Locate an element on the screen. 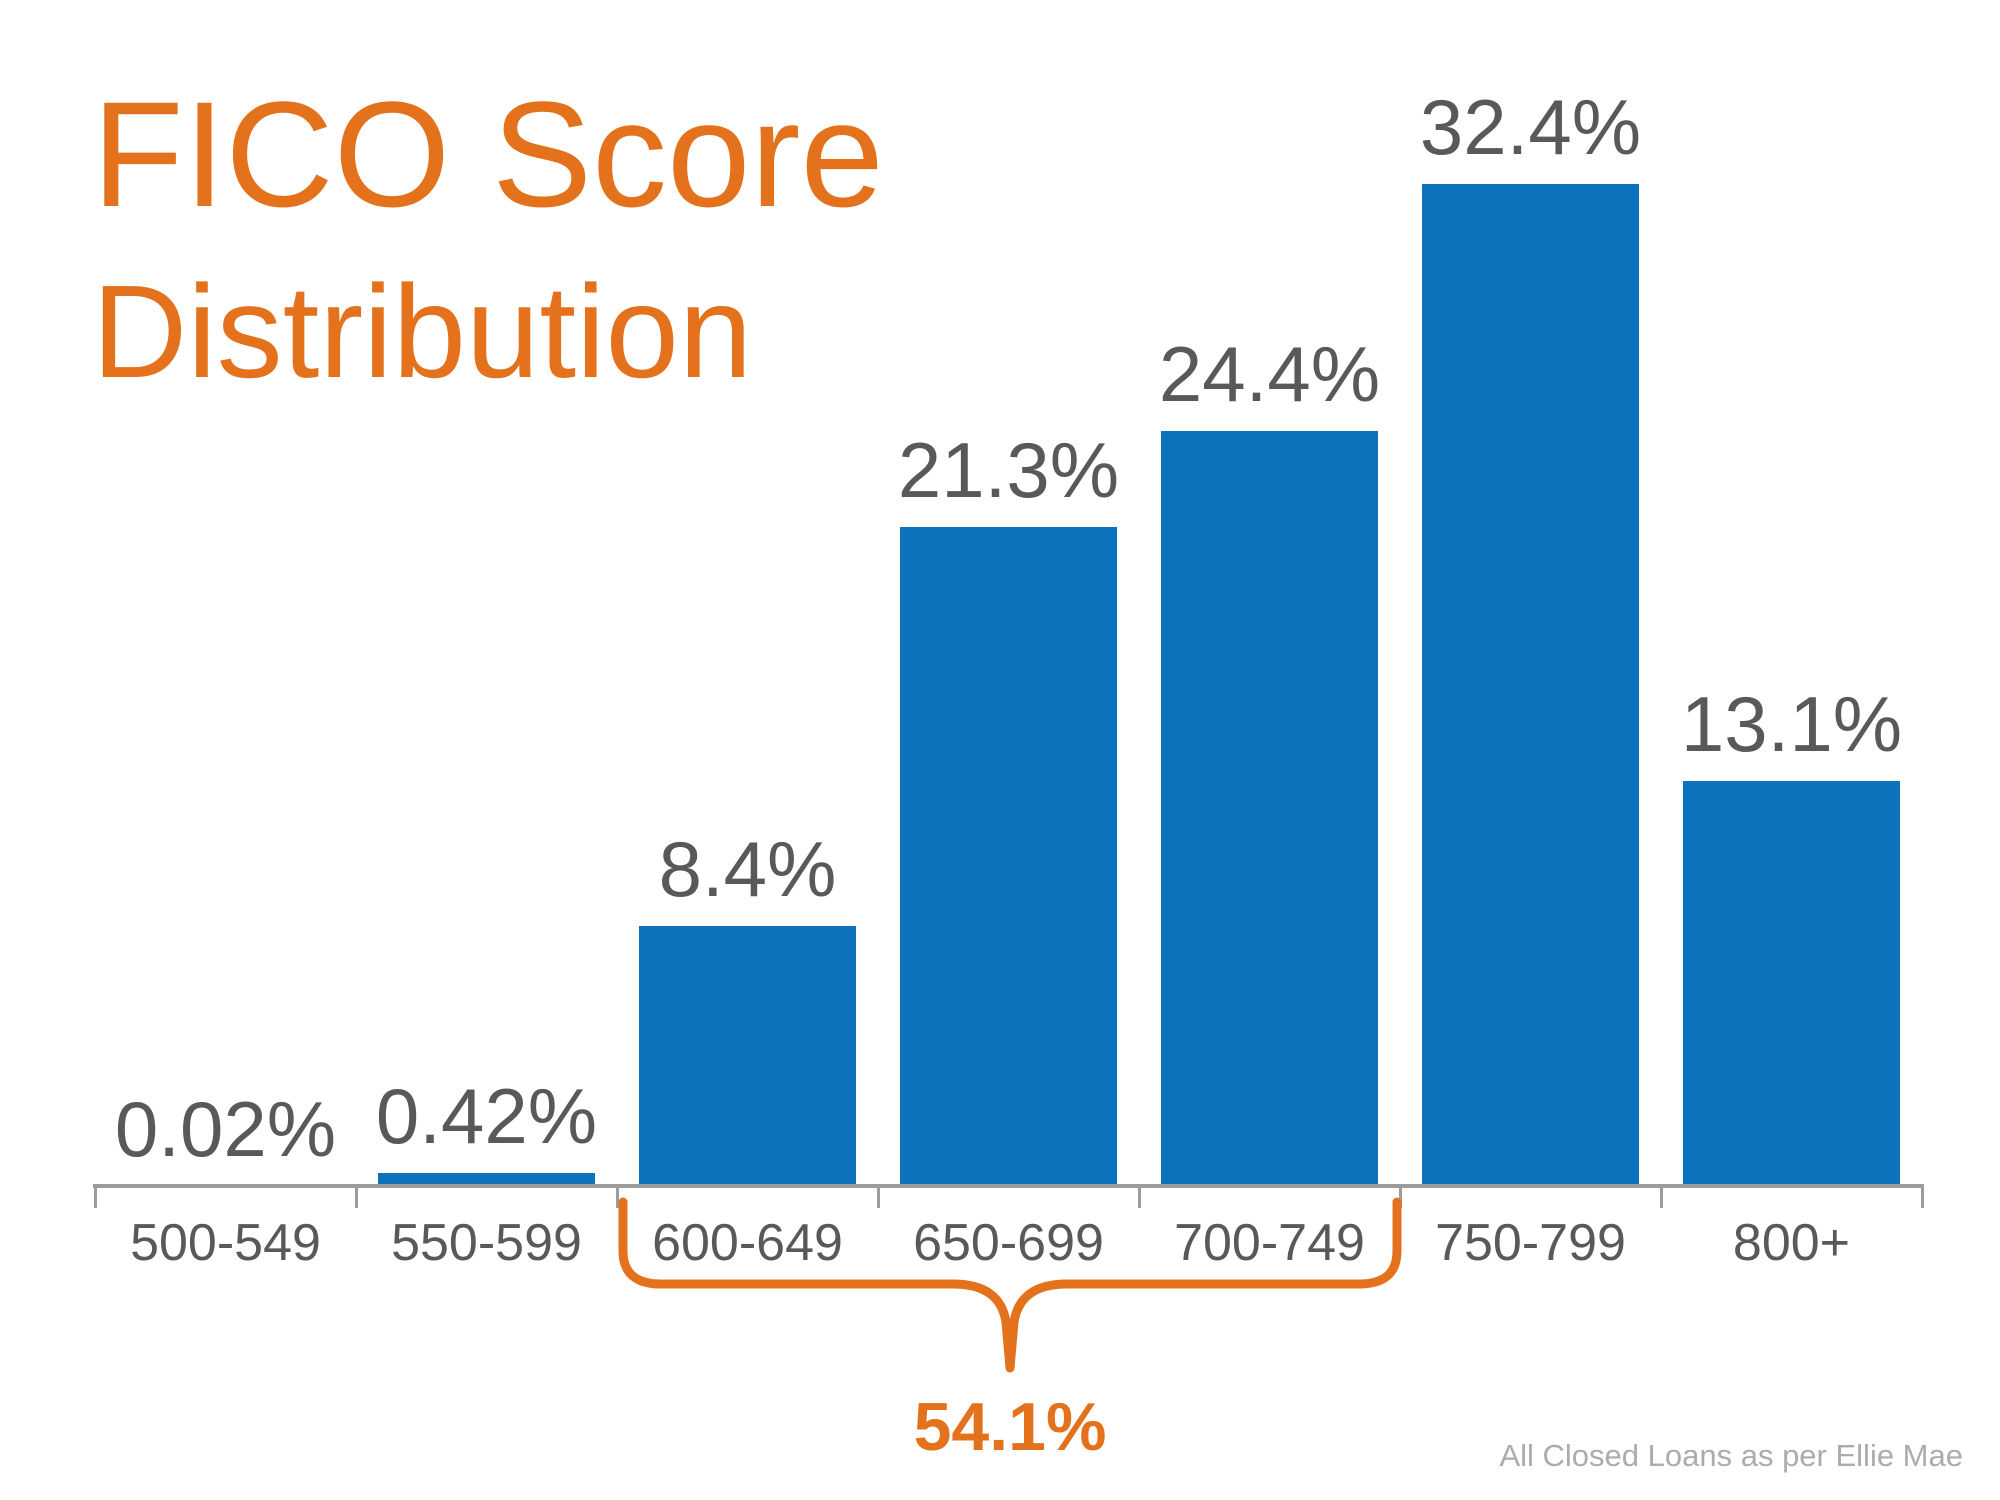 The width and height of the screenshot is (2000, 1500). x-axis-line is located at coordinates (1008, 1186).